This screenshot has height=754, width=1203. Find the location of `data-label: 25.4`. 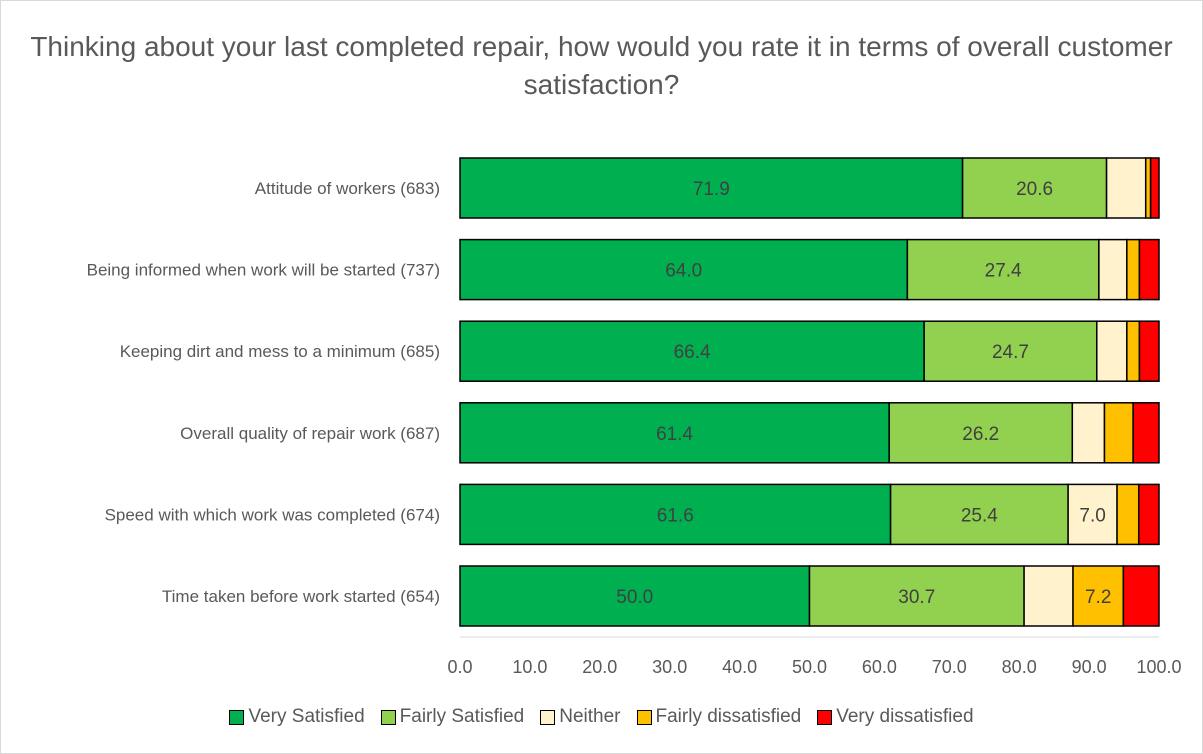

data-label: 25.4 is located at coordinates (979, 515).